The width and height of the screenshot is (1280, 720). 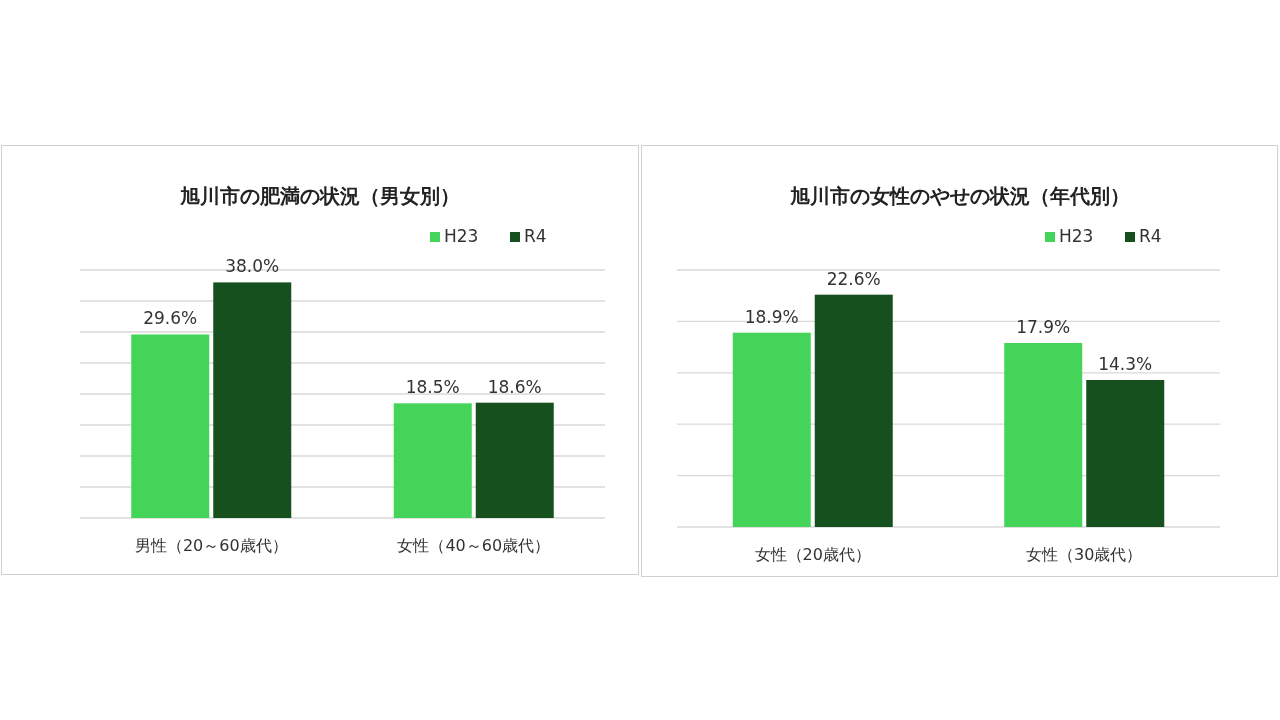 What do you see at coordinates (1043, 326) in the screenshot?
I see `data-label: 17.9%` at bounding box center [1043, 326].